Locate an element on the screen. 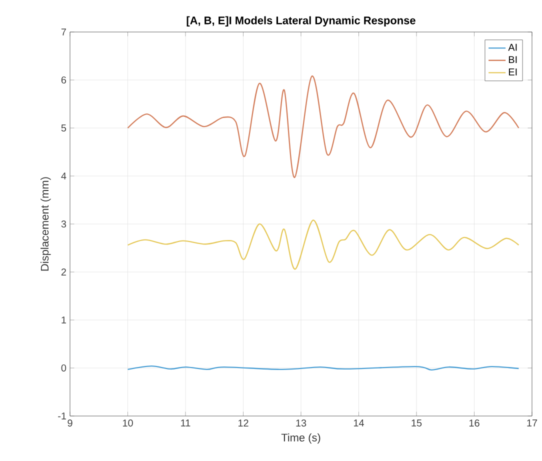 The height and width of the screenshot is (461, 542). y-tick-label: -1 is located at coordinates (62, 416).